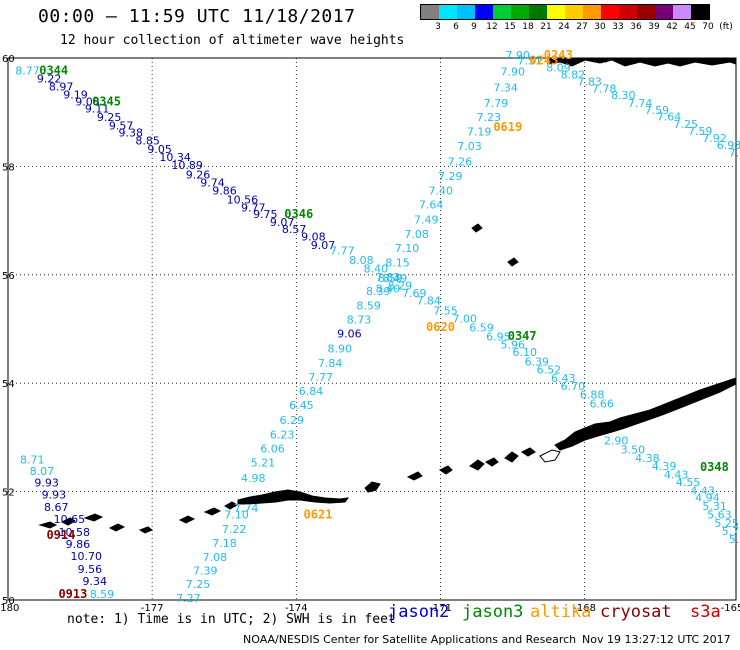 This screenshot has height=650, width=740. What do you see at coordinates (456, 27) in the screenshot?
I see `color-scale-label: 6` at bounding box center [456, 27].